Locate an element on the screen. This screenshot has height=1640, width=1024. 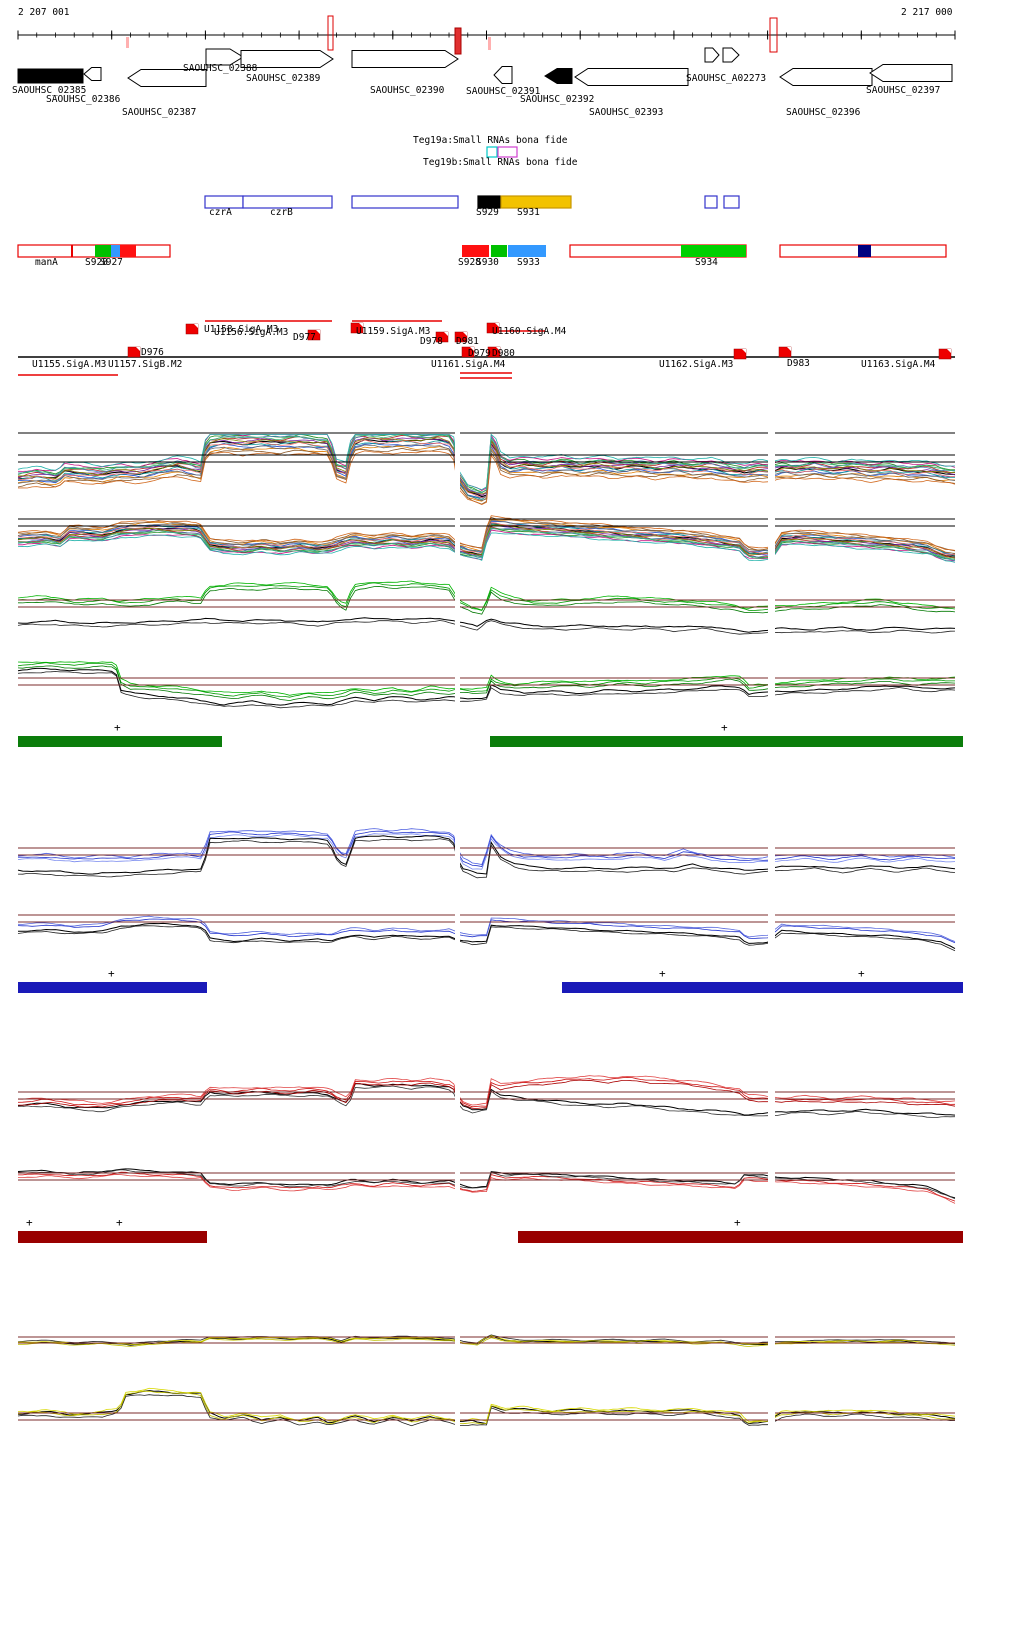
tu-label: U1161.SigA.M4 is located at coordinates (468, 364).